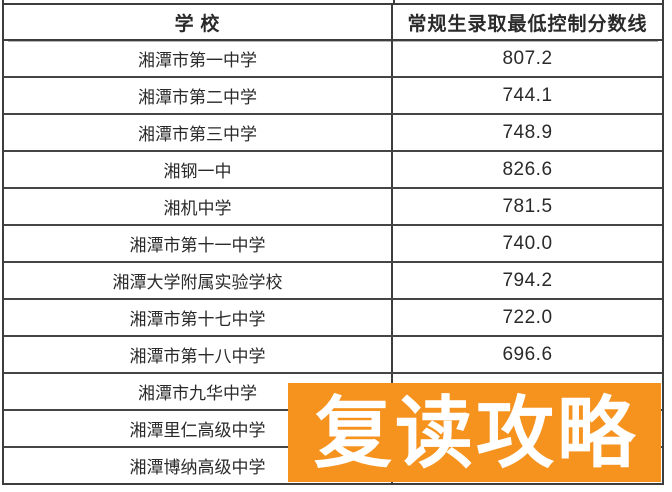  I want to click on score-cell: 807.2, so click(527, 58).